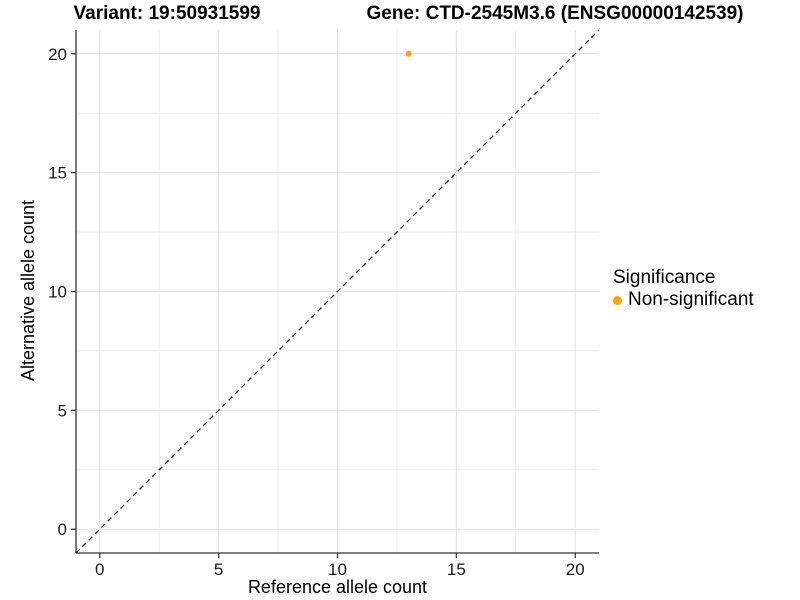 Image resolution: width=800 pixels, height=600 pixels. I want to click on y-tick-label: 20, so click(57, 54).